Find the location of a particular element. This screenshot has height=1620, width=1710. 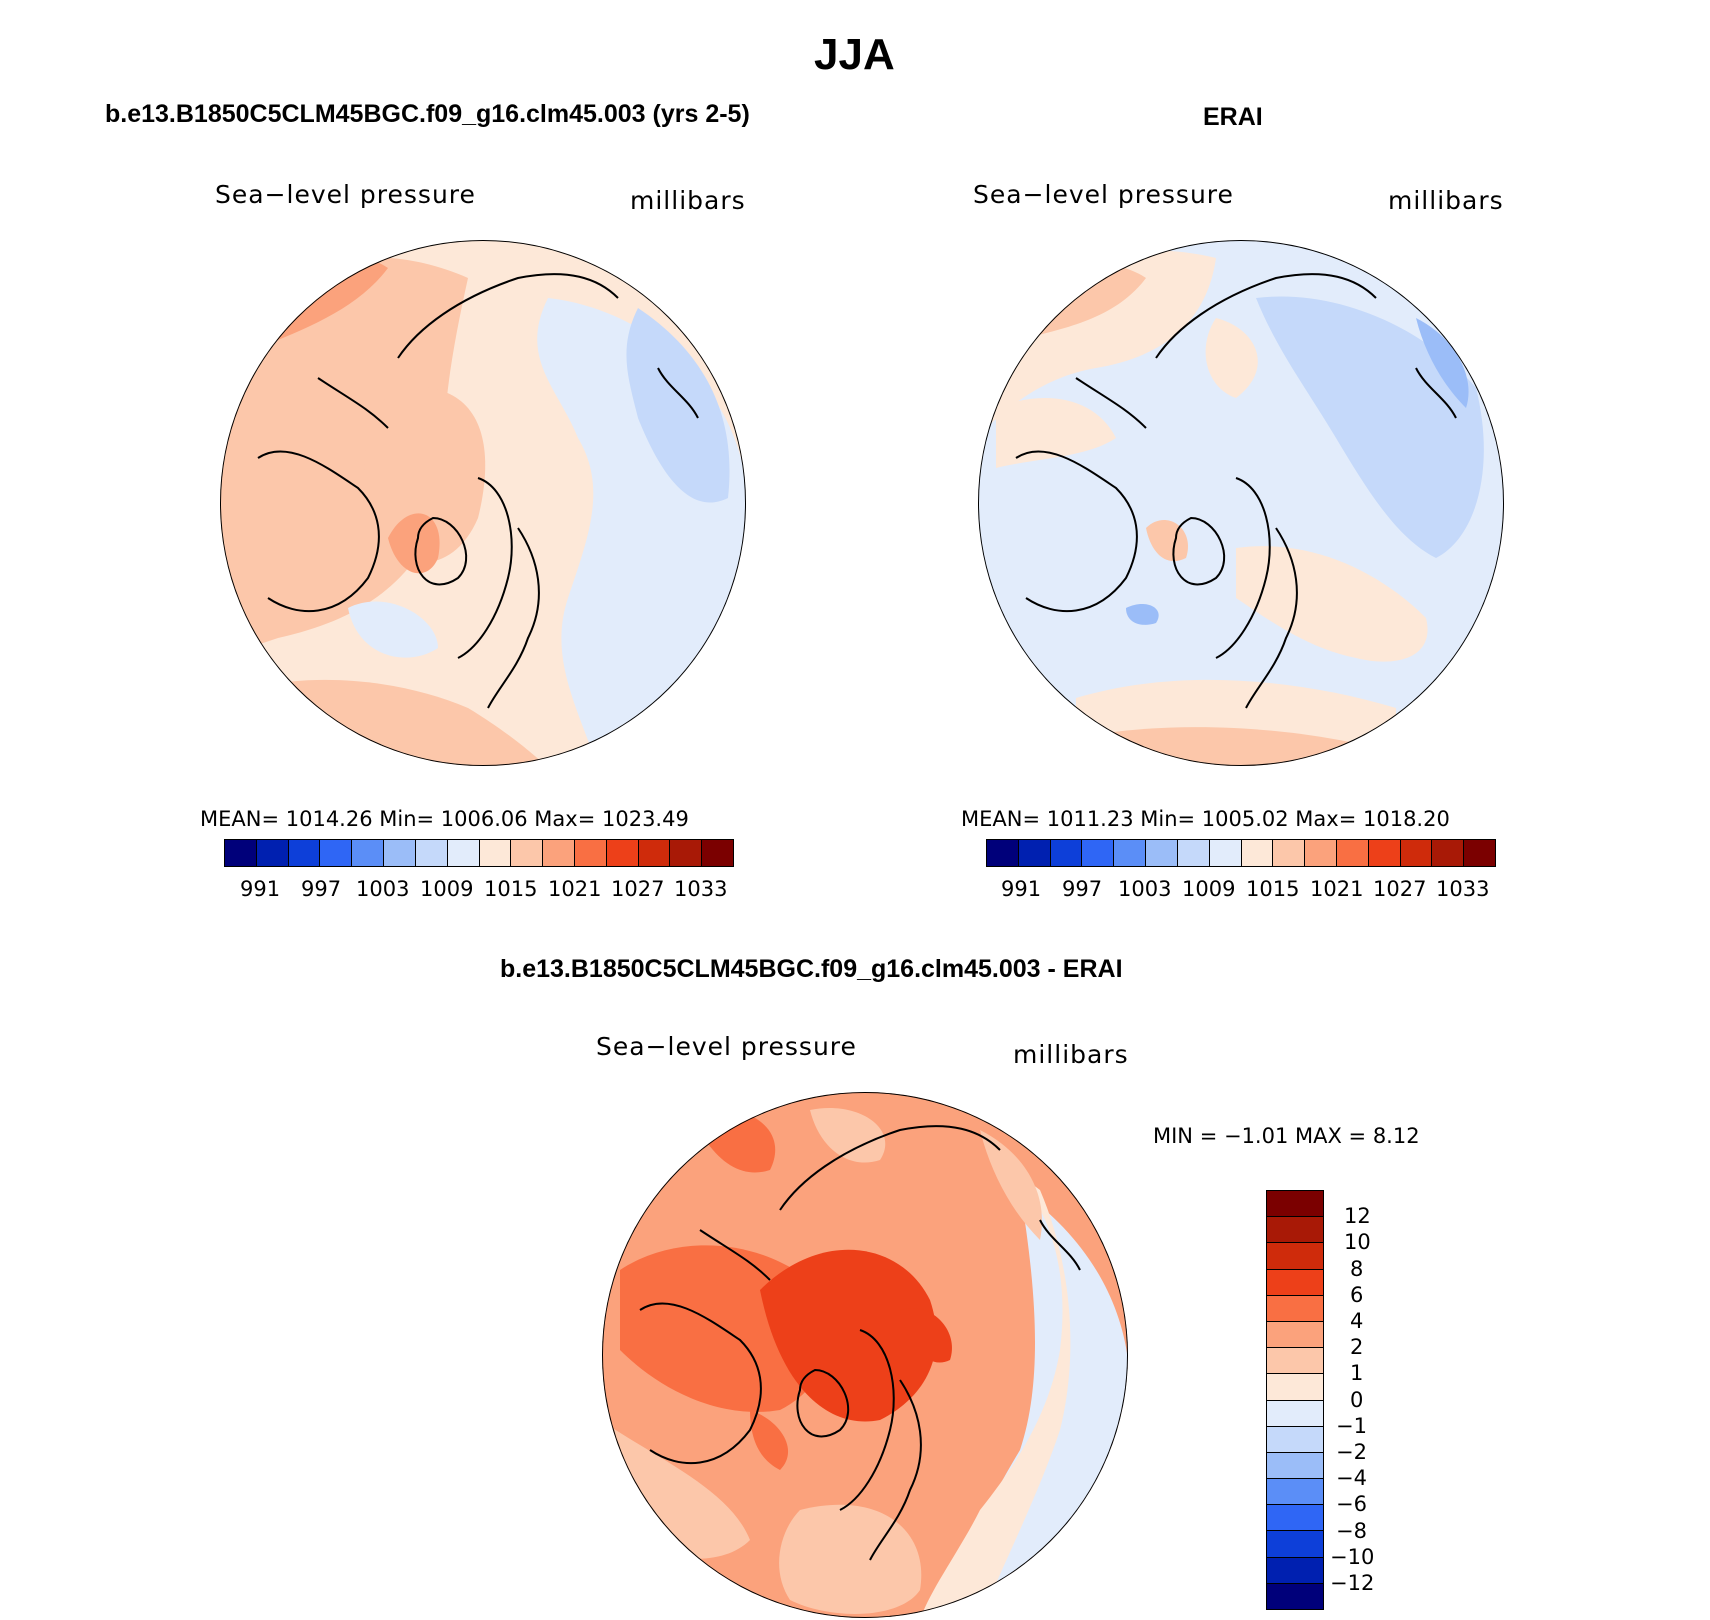

panel2-colorbar is located at coordinates (1241, 853).